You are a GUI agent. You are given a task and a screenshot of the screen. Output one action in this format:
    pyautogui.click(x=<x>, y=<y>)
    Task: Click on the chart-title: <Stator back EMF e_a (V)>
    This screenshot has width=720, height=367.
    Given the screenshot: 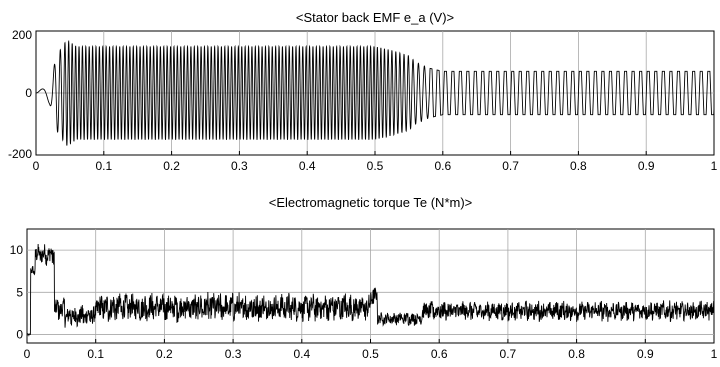 What is the action you would take?
    pyautogui.click(x=375, y=17)
    